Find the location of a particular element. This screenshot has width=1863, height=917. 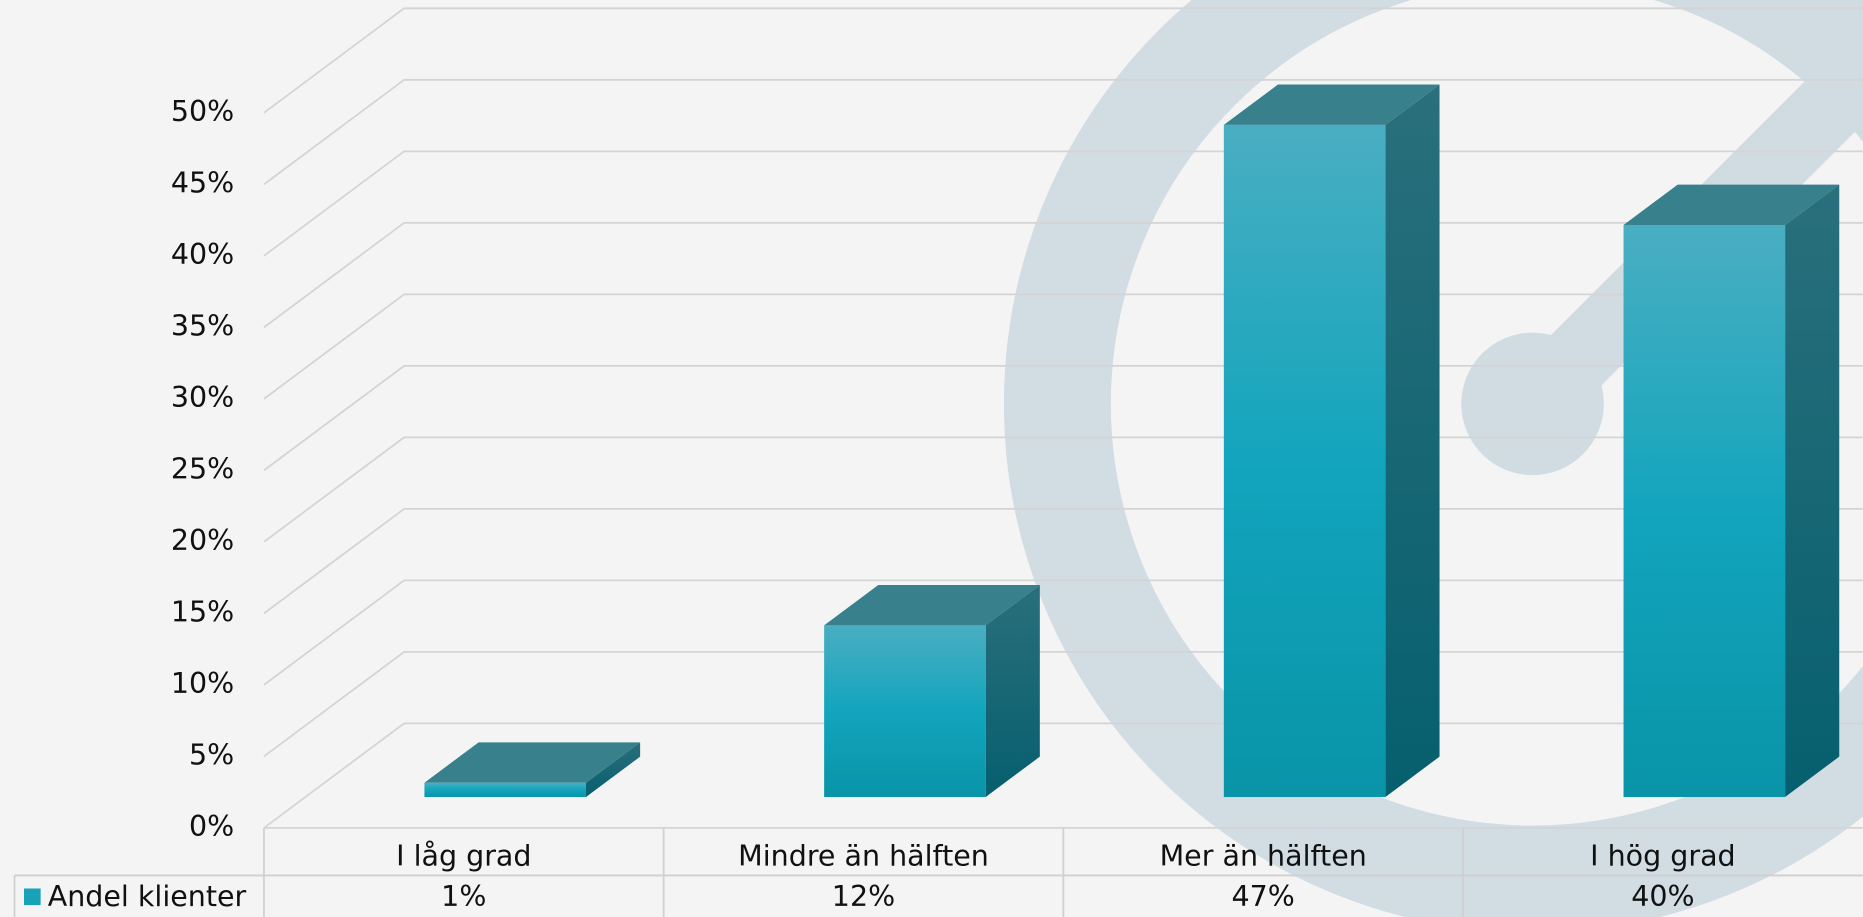

value-label: 1% is located at coordinates (463, 896).